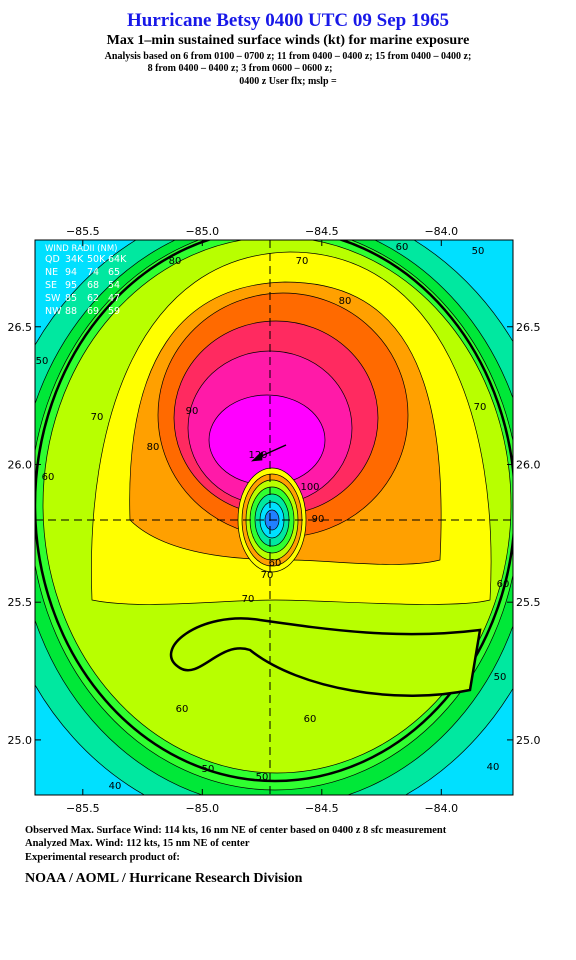 This screenshot has width=576, height=960. What do you see at coordinates (309, 487) in the screenshot?
I see `contour-label: 100` at bounding box center [309, 487].